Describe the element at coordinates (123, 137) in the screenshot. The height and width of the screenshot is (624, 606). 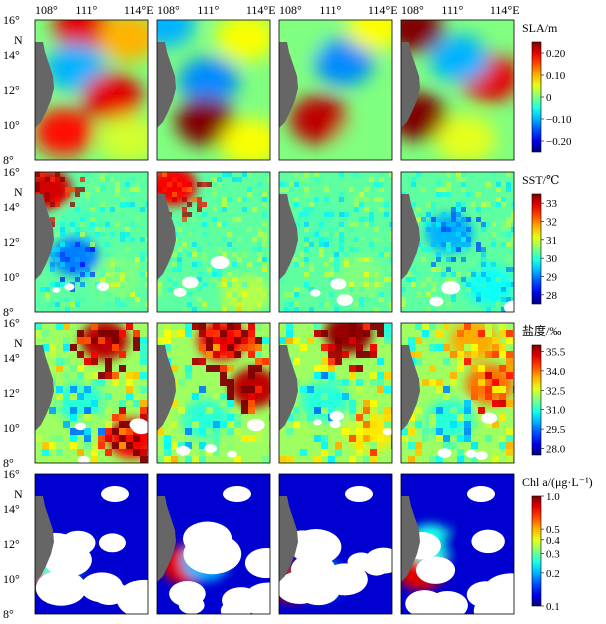
I see `field-feature` at that location.